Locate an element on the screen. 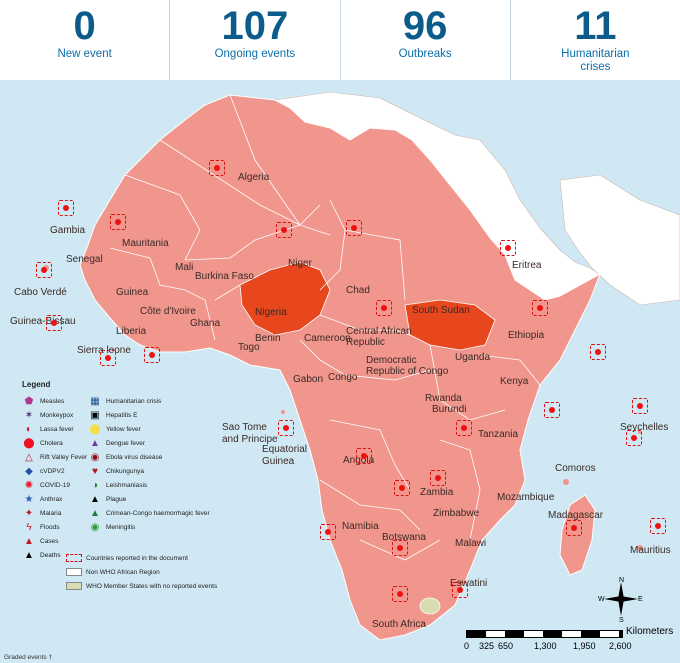 This screenshot has width=680, height=663. compass-icon: N S E W is located at coordinates (620, 599).